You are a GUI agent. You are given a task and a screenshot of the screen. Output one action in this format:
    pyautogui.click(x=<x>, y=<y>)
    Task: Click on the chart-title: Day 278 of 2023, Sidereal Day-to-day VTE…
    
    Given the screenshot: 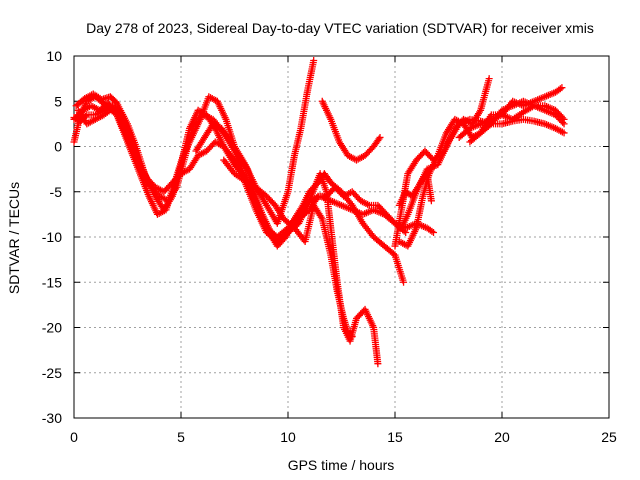 What is the action you would take?
    pyautogui.click(x=340, y=28)
    